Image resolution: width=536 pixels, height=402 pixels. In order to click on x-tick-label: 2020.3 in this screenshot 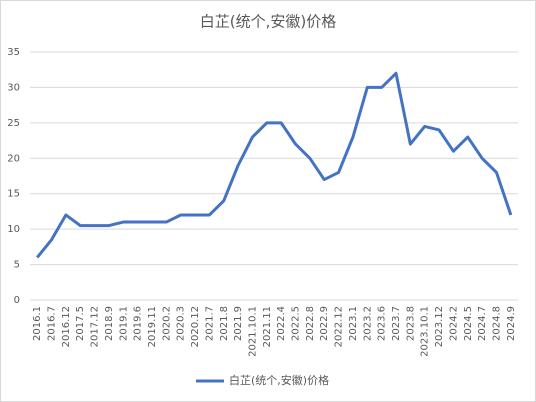, I will do `click(181, 323)`.